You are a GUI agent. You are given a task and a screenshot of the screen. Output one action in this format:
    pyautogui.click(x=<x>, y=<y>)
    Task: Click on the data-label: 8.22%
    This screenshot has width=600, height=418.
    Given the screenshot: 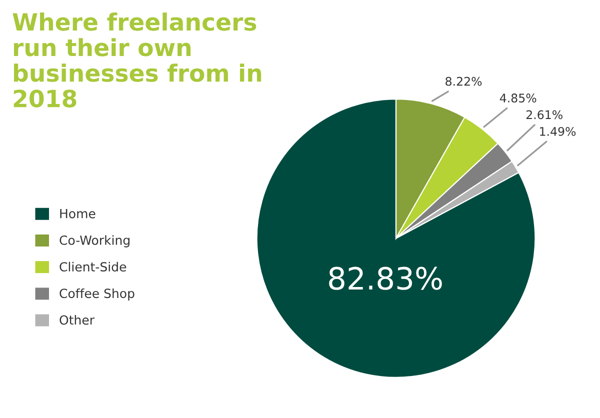 What is the action you would take?
    pyautogui.click(x=464, y=81)
    